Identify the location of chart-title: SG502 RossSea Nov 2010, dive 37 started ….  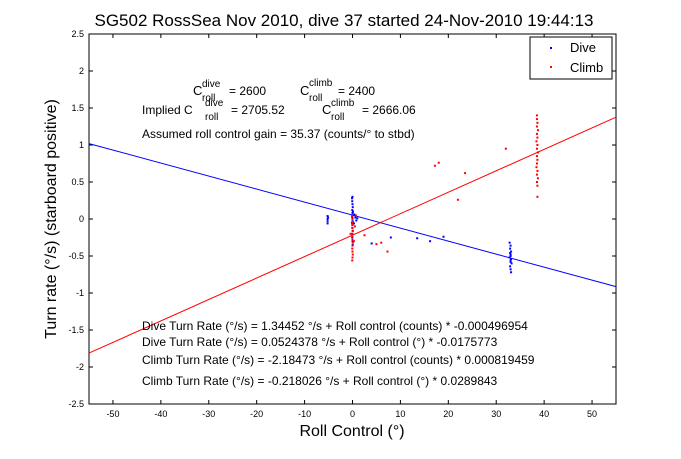
(344, 20).